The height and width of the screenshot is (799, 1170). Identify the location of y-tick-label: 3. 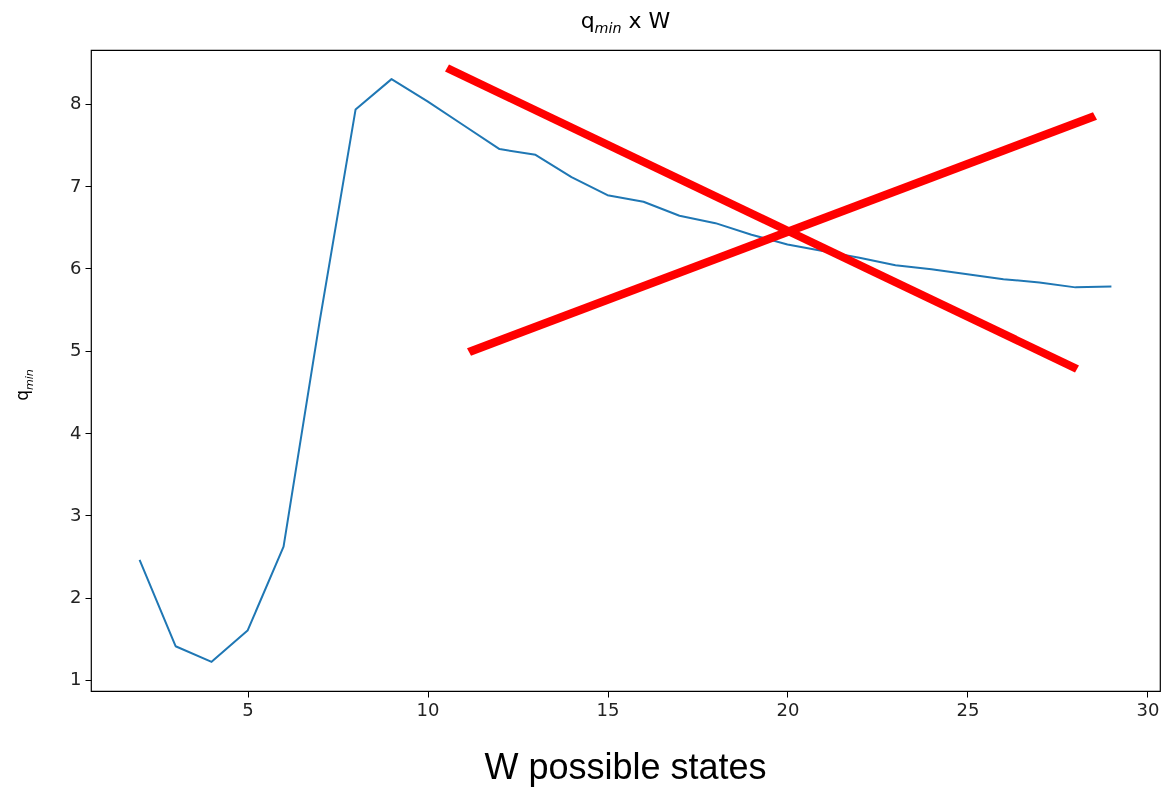
(76, 514).